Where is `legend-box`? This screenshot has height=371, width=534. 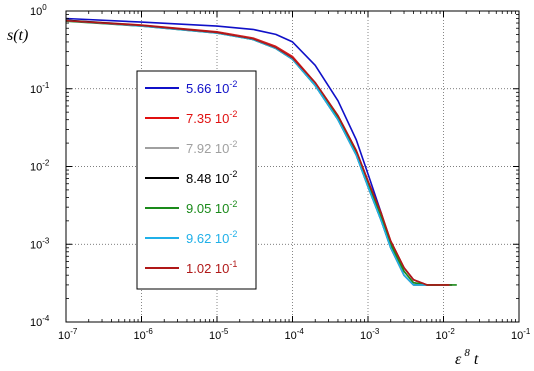 legend-box is located at coordinates (196, 180).